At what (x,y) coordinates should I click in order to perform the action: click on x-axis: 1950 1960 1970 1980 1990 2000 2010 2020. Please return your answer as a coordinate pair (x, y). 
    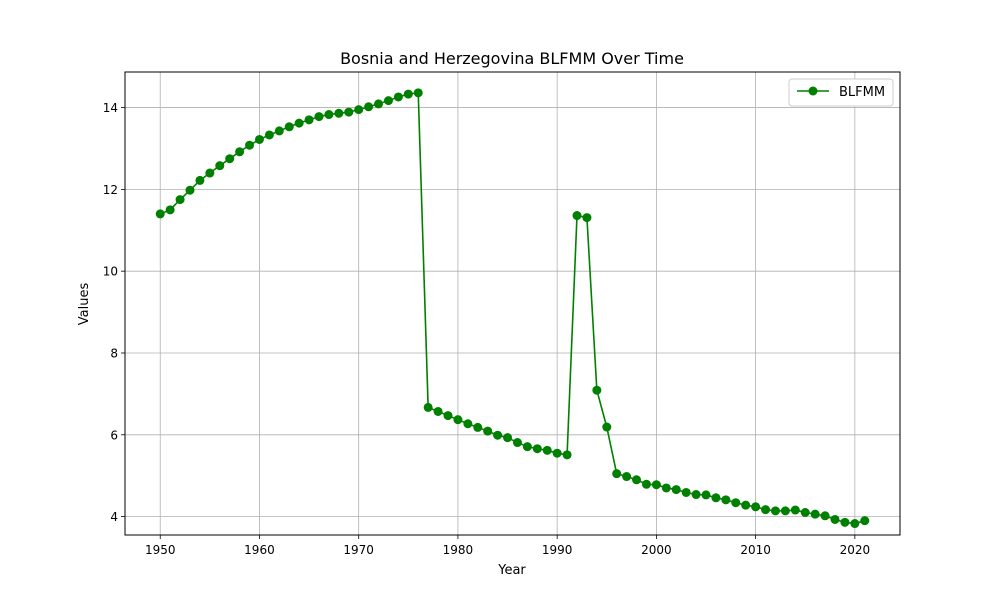
    Looking at the image, I should click on (507, 546).